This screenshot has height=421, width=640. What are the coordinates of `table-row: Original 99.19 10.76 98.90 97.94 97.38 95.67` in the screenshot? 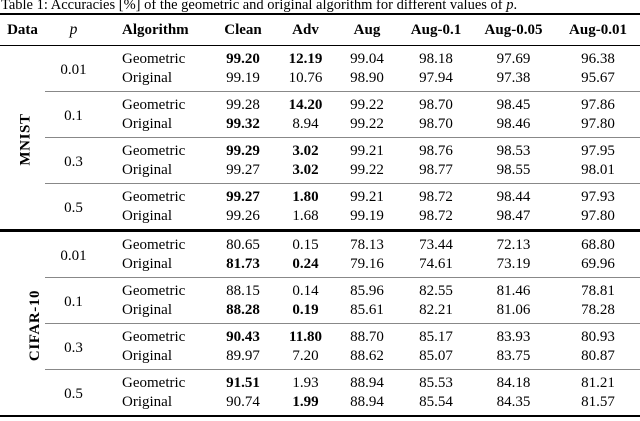 It's located at (320, 80).